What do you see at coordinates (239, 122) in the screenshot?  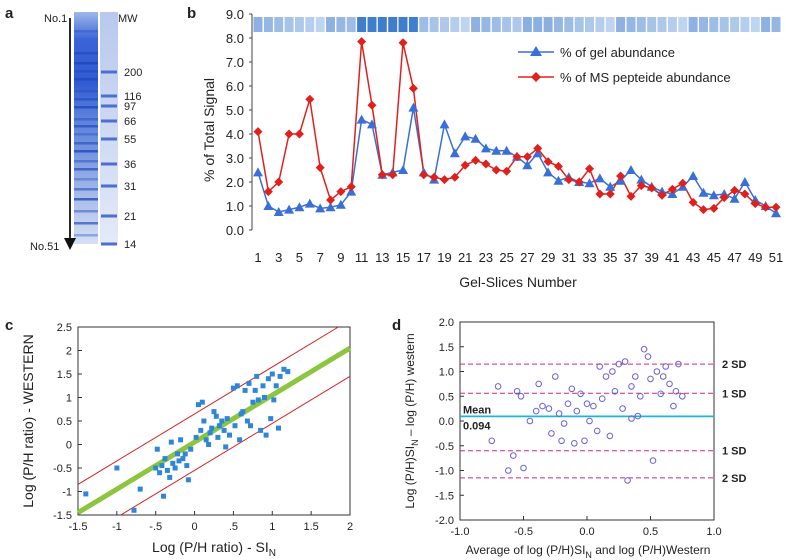 I see `b-y-ticks: 0.0 1.0 2.0 3.0 4.0 5.0 6.0 7.0 8.0 9.0` at bounding box center [239, 122].